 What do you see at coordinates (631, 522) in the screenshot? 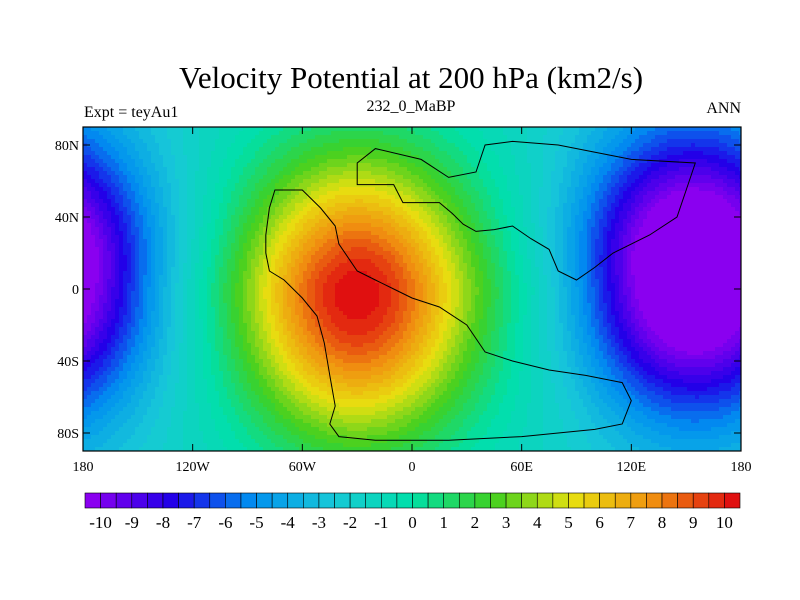
I see `colorbar-label: 7` at bounding box center [631, 522].